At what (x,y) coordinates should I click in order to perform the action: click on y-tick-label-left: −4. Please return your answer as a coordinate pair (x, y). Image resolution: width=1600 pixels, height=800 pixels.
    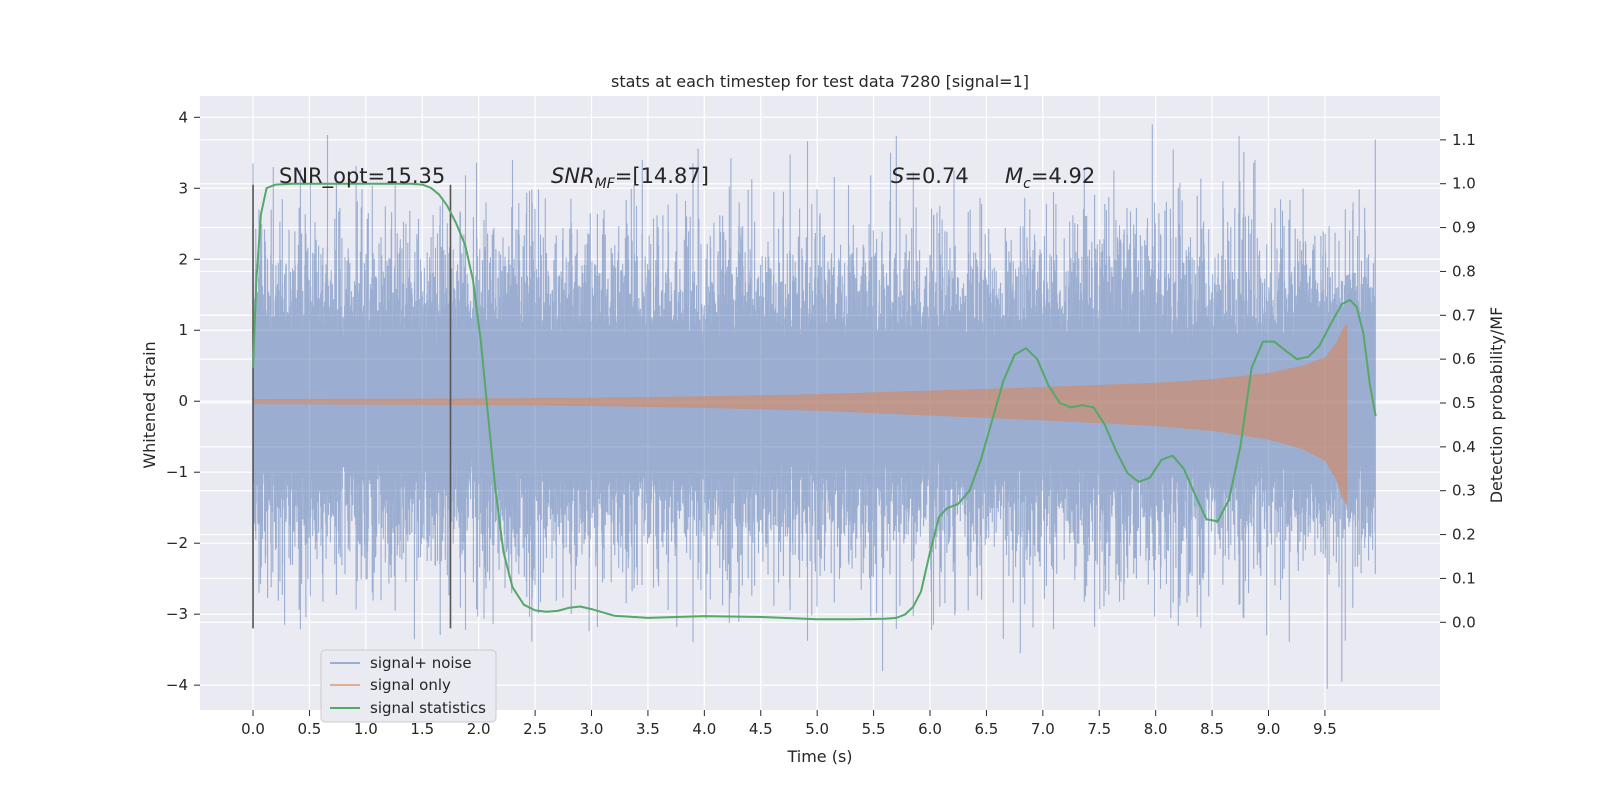
    Looking at the image, I should click on (177, 685).